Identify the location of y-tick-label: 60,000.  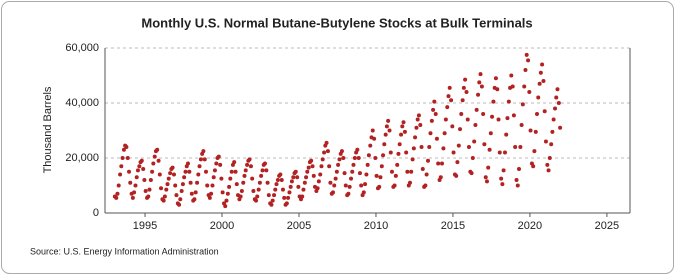
(82, 48).